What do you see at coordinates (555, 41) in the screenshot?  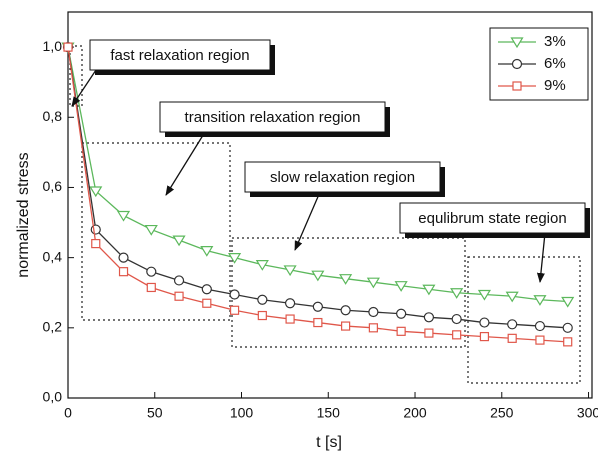 I see `legend-label: 3%` at bounding box center [555, 41].